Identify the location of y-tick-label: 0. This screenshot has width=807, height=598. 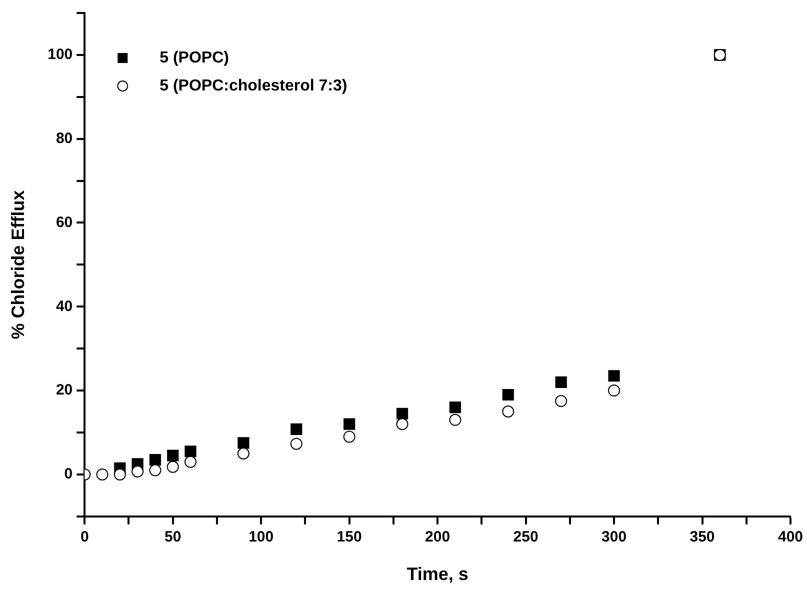
(68, 474).